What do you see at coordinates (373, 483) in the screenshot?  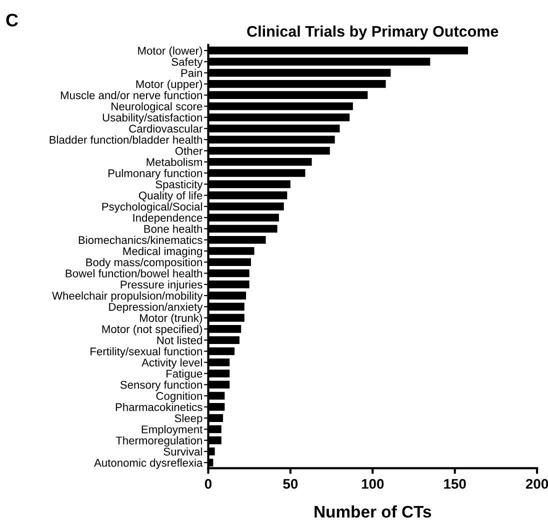 I see `x-tick-label: 100` at bounding box center [373, 483].